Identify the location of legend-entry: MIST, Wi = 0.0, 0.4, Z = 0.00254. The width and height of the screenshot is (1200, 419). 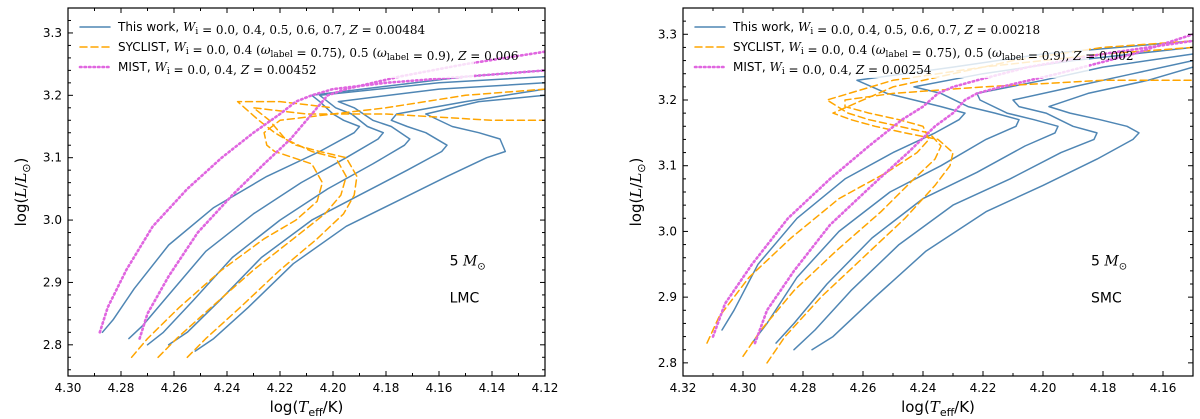
(832, 68).